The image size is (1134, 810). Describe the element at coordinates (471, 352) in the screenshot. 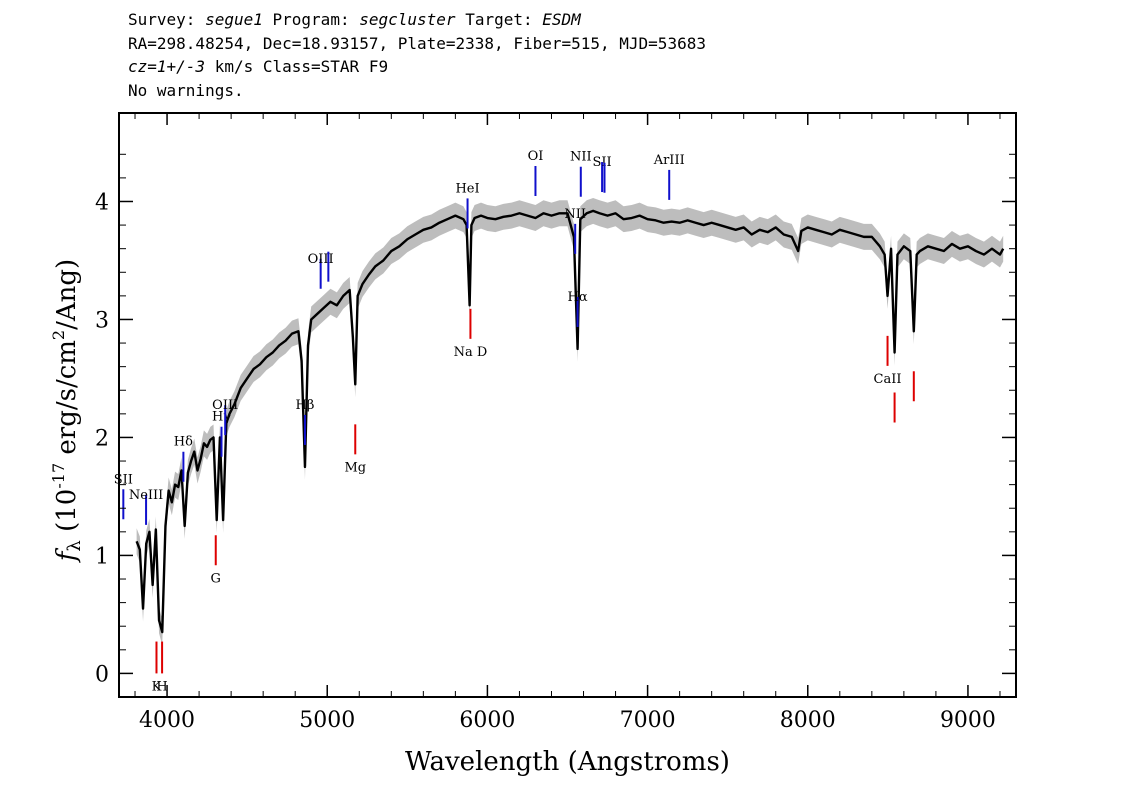

I see `line-label-na-d: Na D` at that location.